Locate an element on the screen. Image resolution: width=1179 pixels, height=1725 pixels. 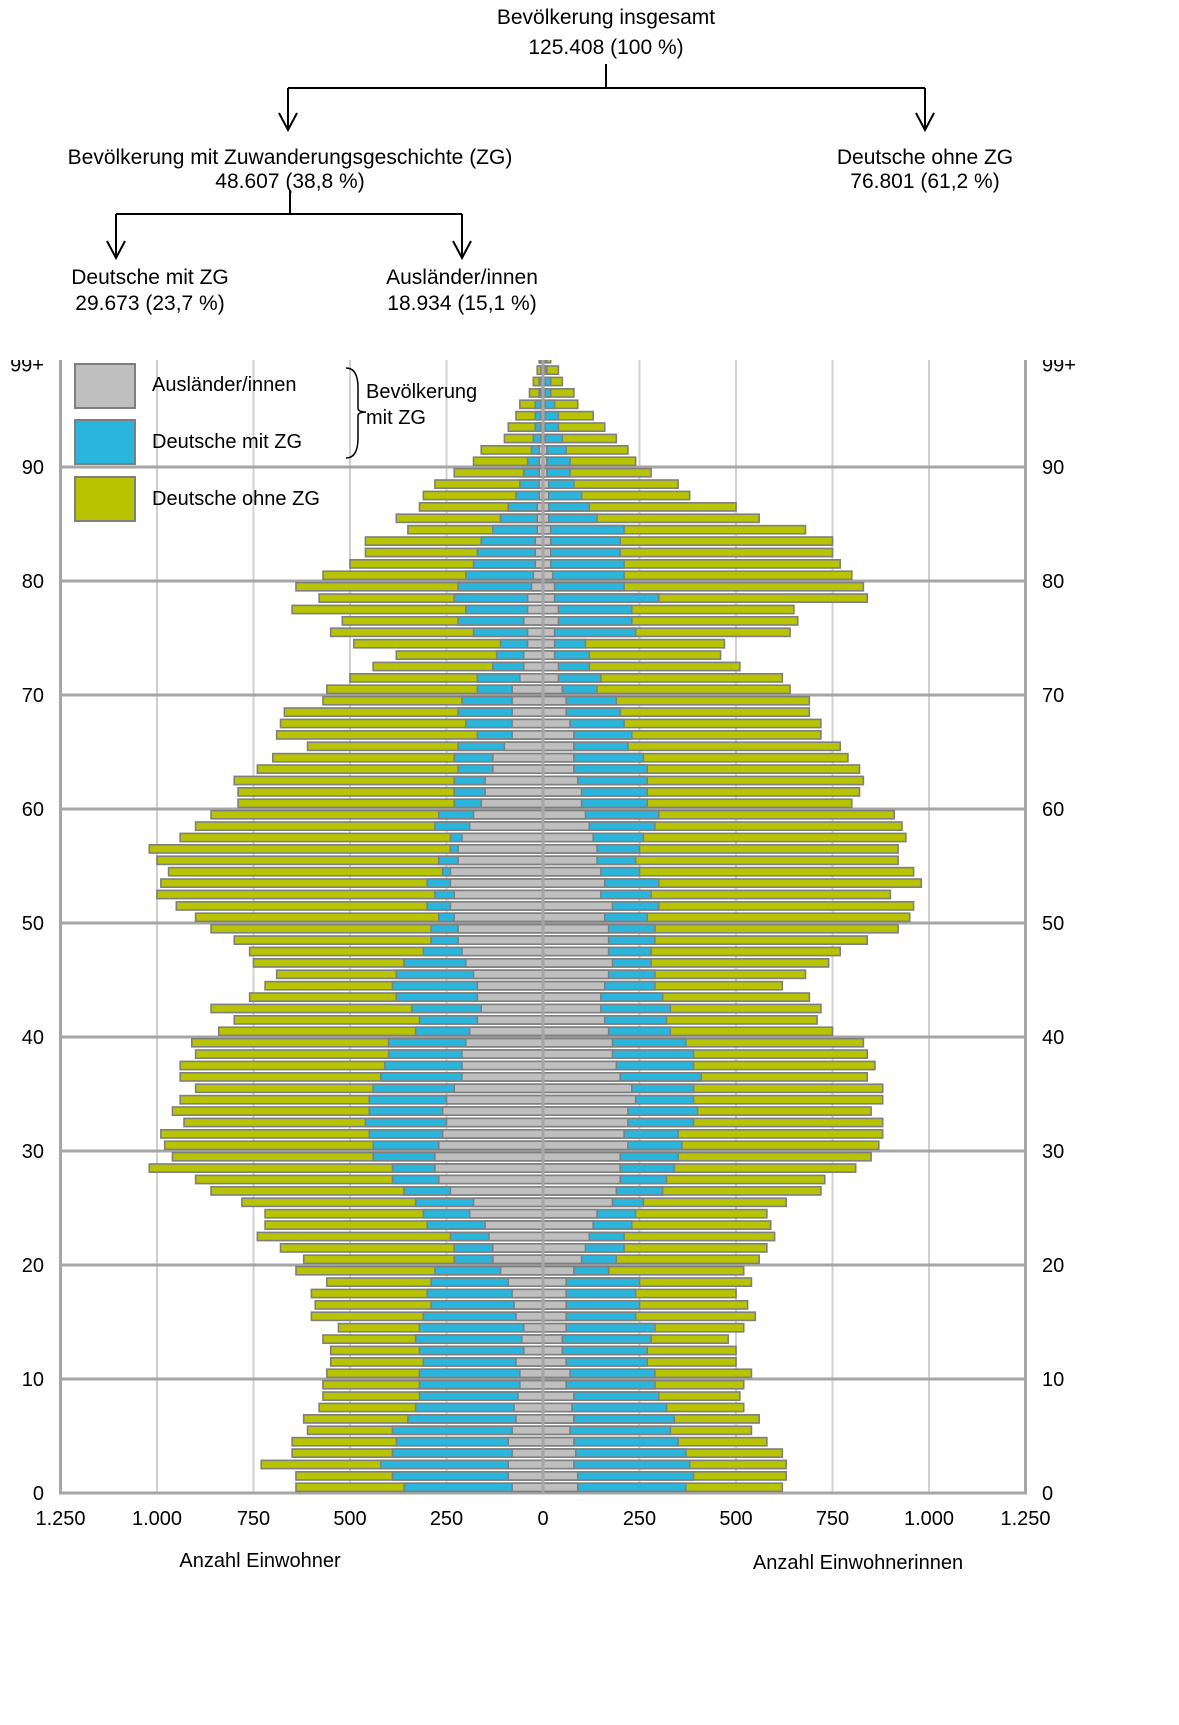
x-tick-label: 1.250 is located at coordinates (60, 1519).